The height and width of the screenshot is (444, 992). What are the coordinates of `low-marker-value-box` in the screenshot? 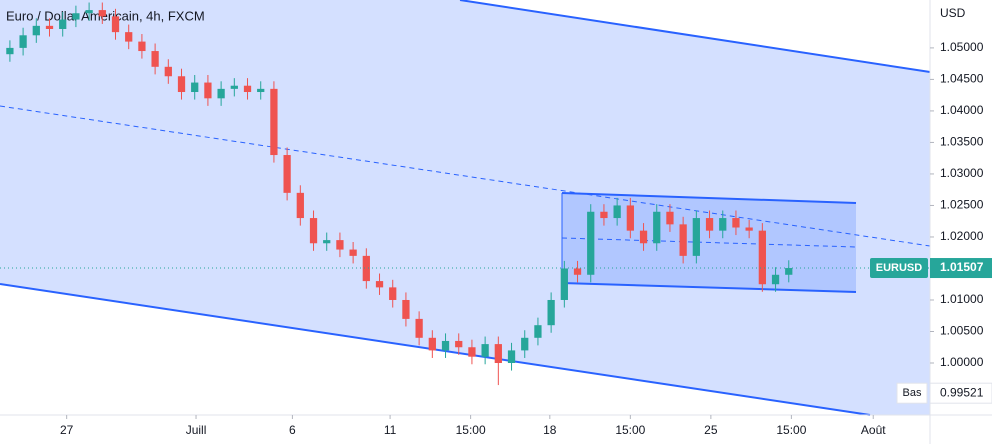 It's located at (960, 393).